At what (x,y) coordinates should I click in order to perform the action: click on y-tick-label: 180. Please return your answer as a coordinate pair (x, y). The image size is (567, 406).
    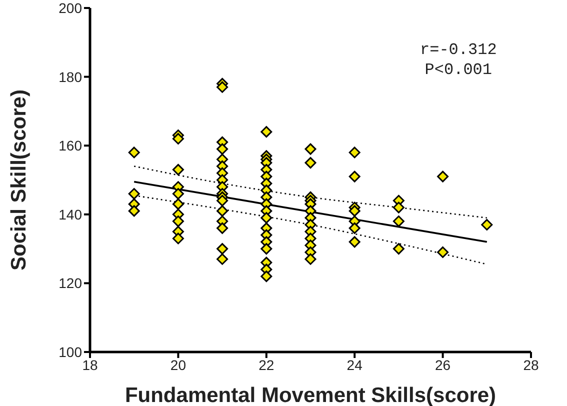
    Looking at the image, I should click on (70, 76).